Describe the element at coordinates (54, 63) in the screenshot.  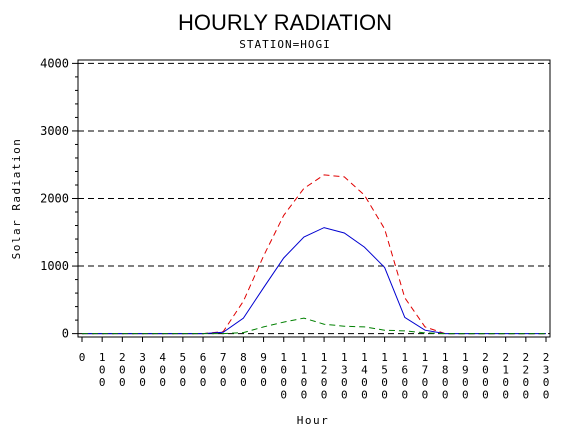
I see `y-tick-label-4000: 4000` at that location.